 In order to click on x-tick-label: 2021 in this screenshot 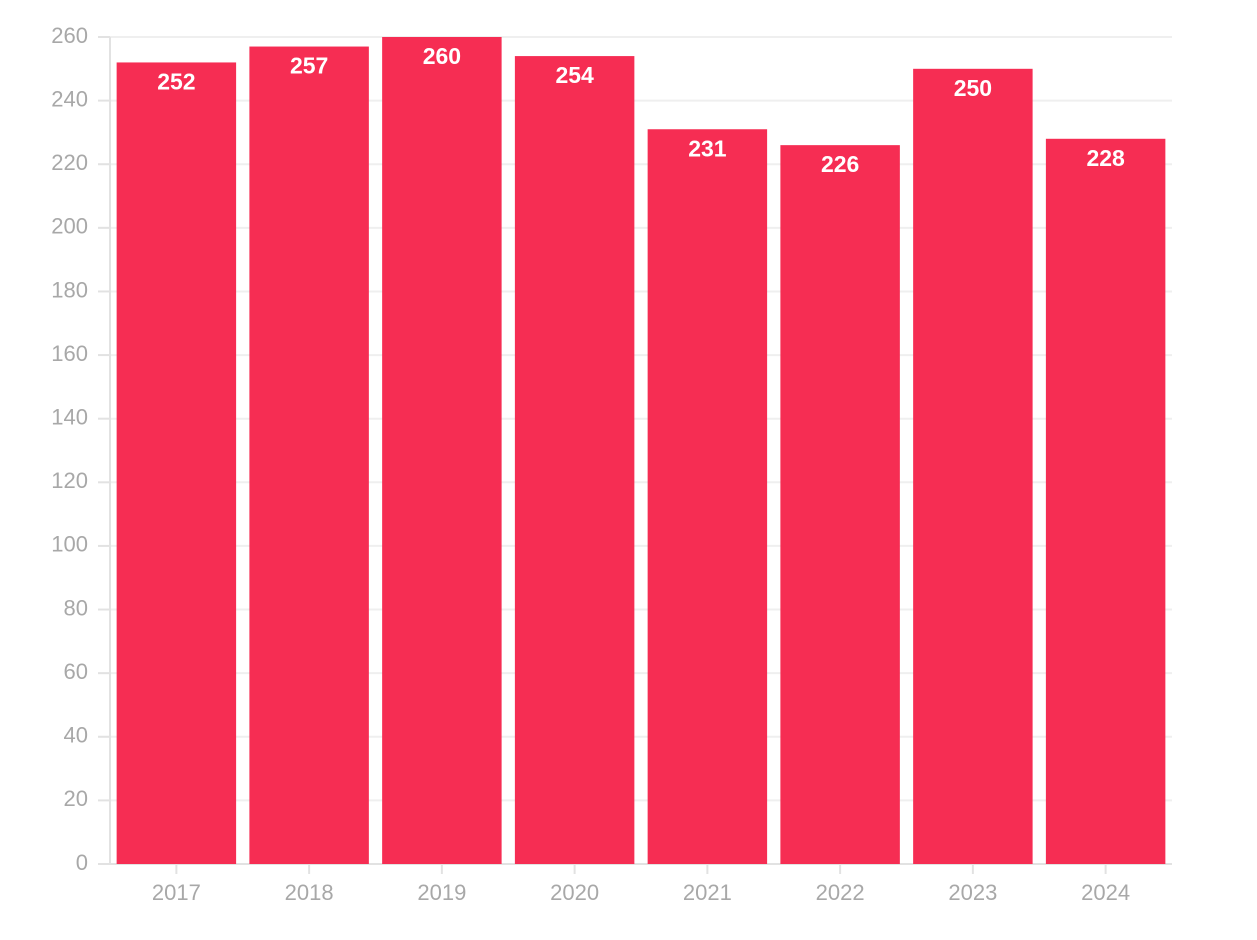, I will do `click(707, 892)`.